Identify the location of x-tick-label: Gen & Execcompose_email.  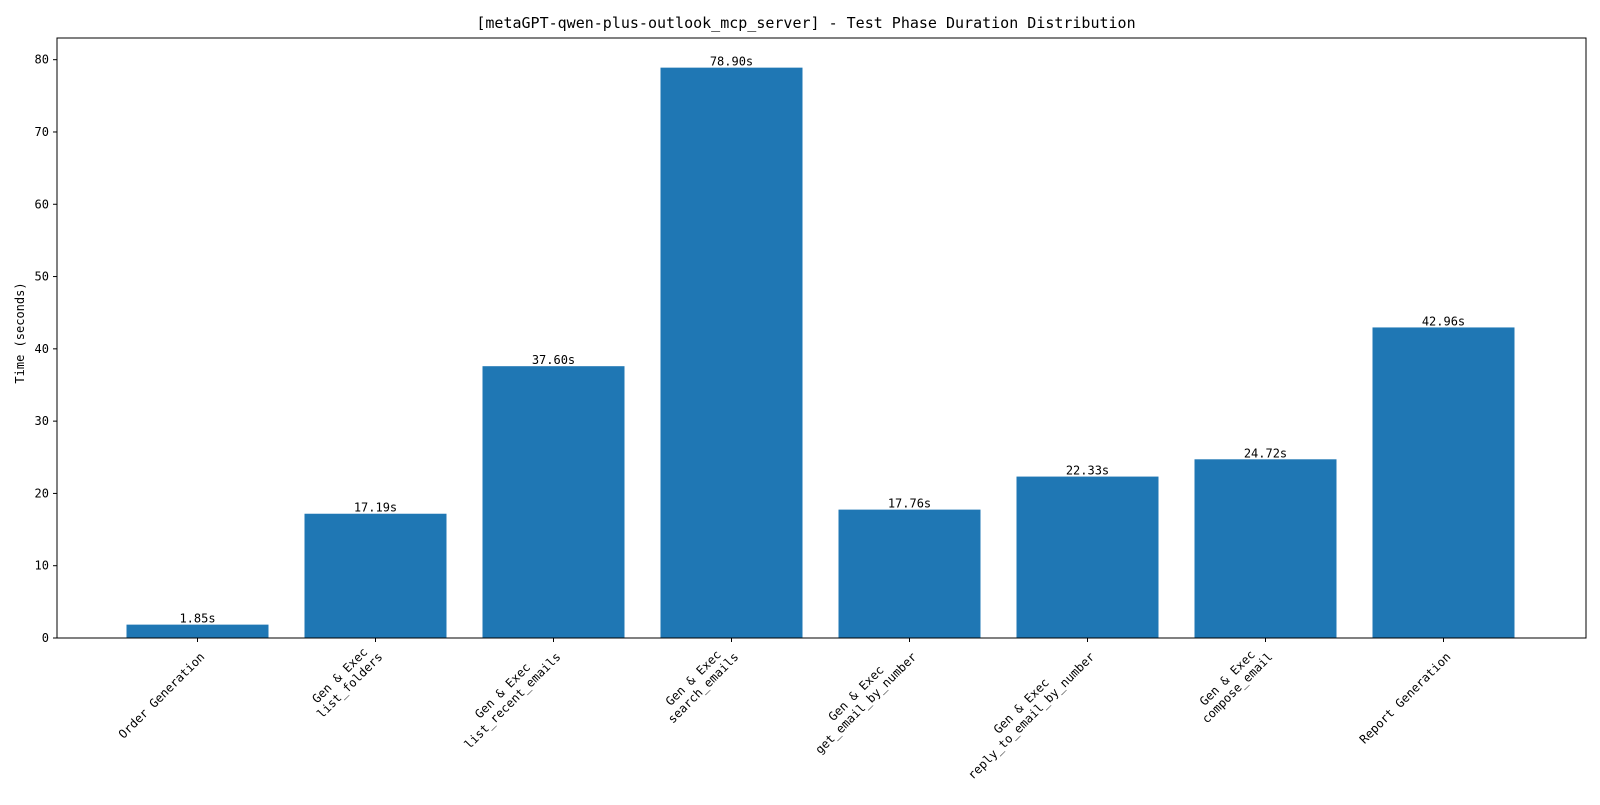
(1232, 683).